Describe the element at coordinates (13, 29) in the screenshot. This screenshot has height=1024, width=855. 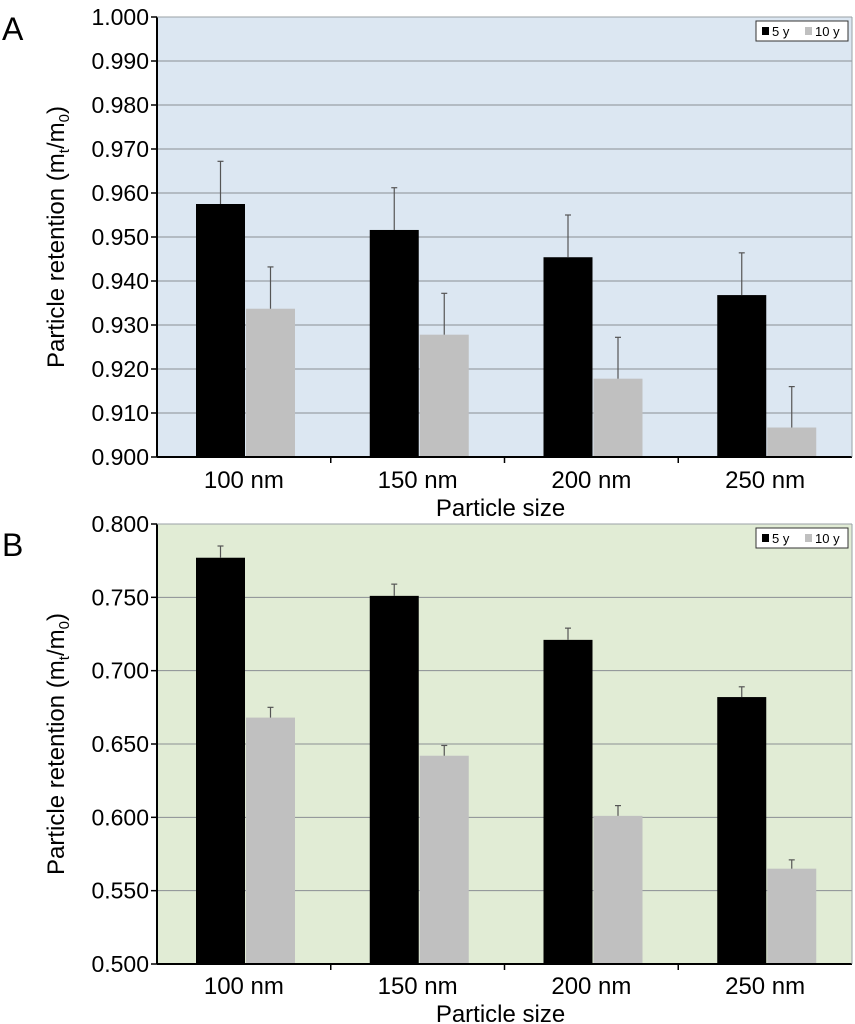
I see `panel-label: A` at that location.